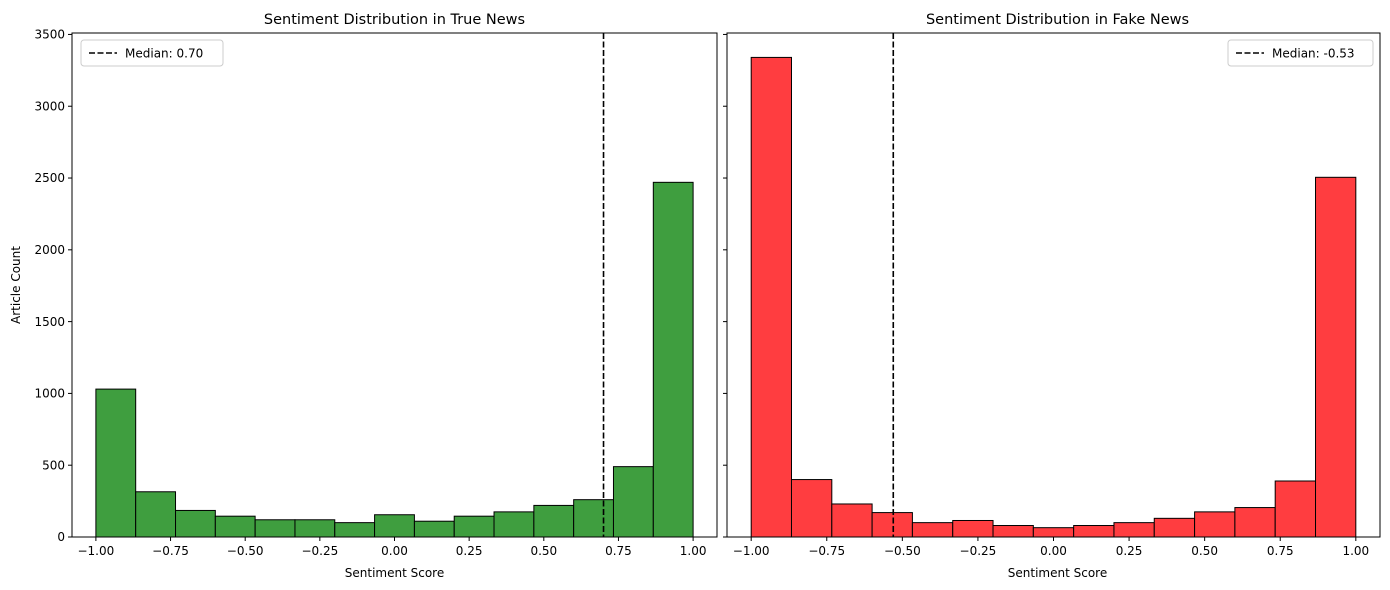  Describe the element at coordinates (1313, 54) in the screenshot. I see `legend-label: Median: -0.53` at that location.